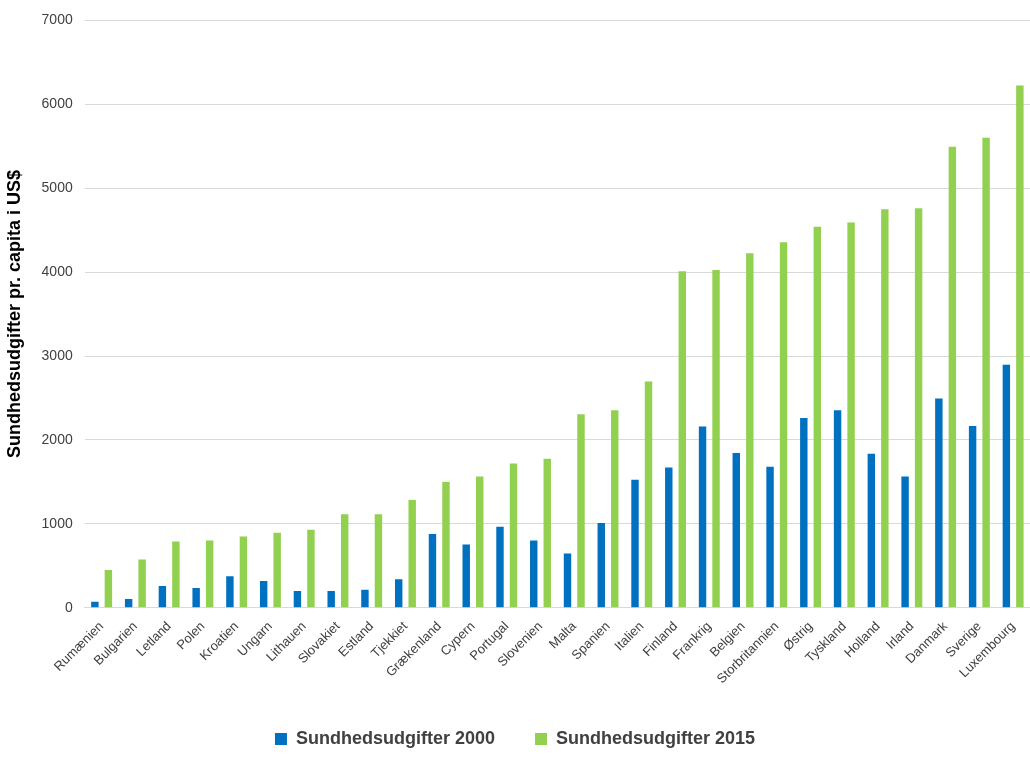 The height and width of the screenshot is (758, 1030). Describe the element at coordinates (57, 438) in the screenshot. I see `y-tick-label: 2000` at that location.